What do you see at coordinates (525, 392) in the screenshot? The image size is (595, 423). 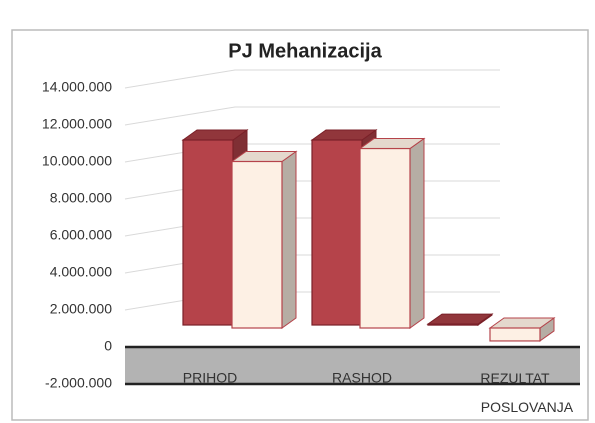 I see `x-tick-label: REZULTAT POSLOVANJA` at bounding box center [525, 392].